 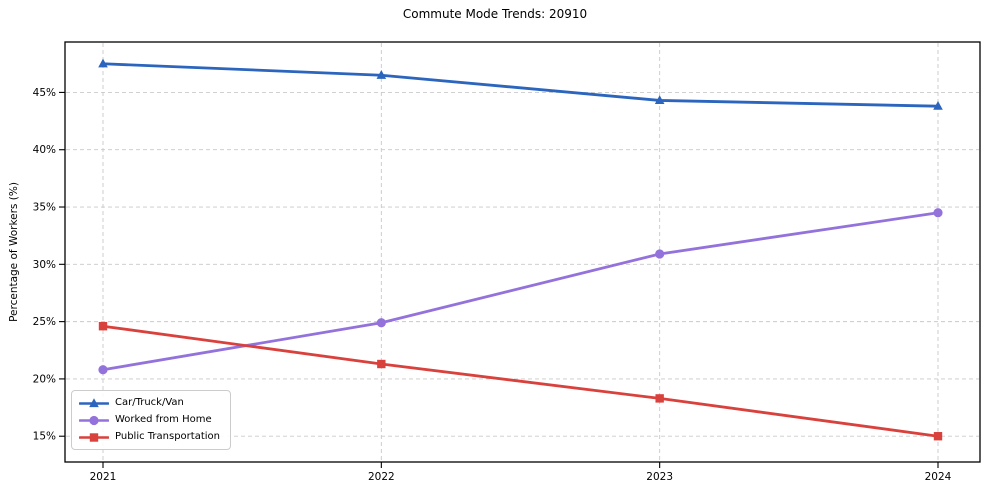 What do you see at coordinates (44, 150) in the screenshot?
I see `y-tick-label: 40%` at bounding box center [44, 150].